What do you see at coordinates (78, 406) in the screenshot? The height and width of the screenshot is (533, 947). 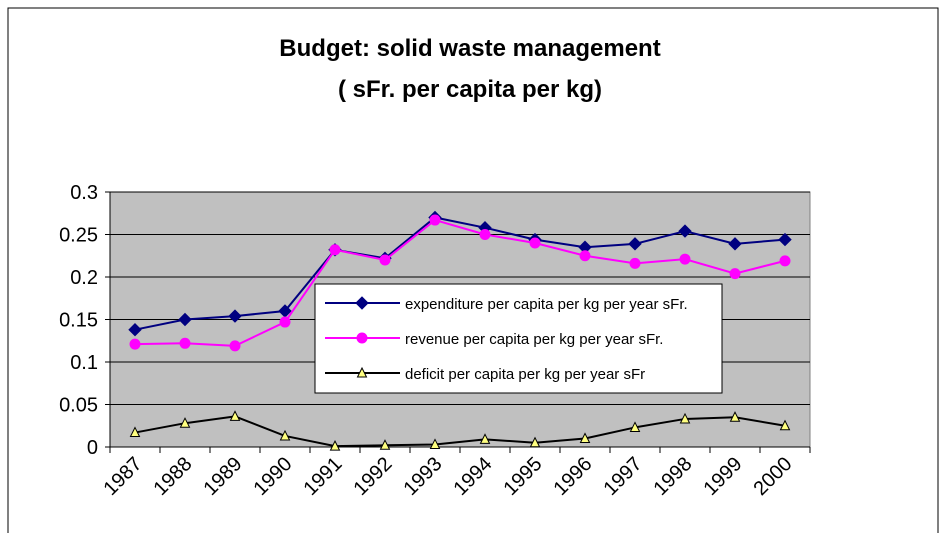 I see `y-tick-label: 0.05` at bounding box center [78, 406].